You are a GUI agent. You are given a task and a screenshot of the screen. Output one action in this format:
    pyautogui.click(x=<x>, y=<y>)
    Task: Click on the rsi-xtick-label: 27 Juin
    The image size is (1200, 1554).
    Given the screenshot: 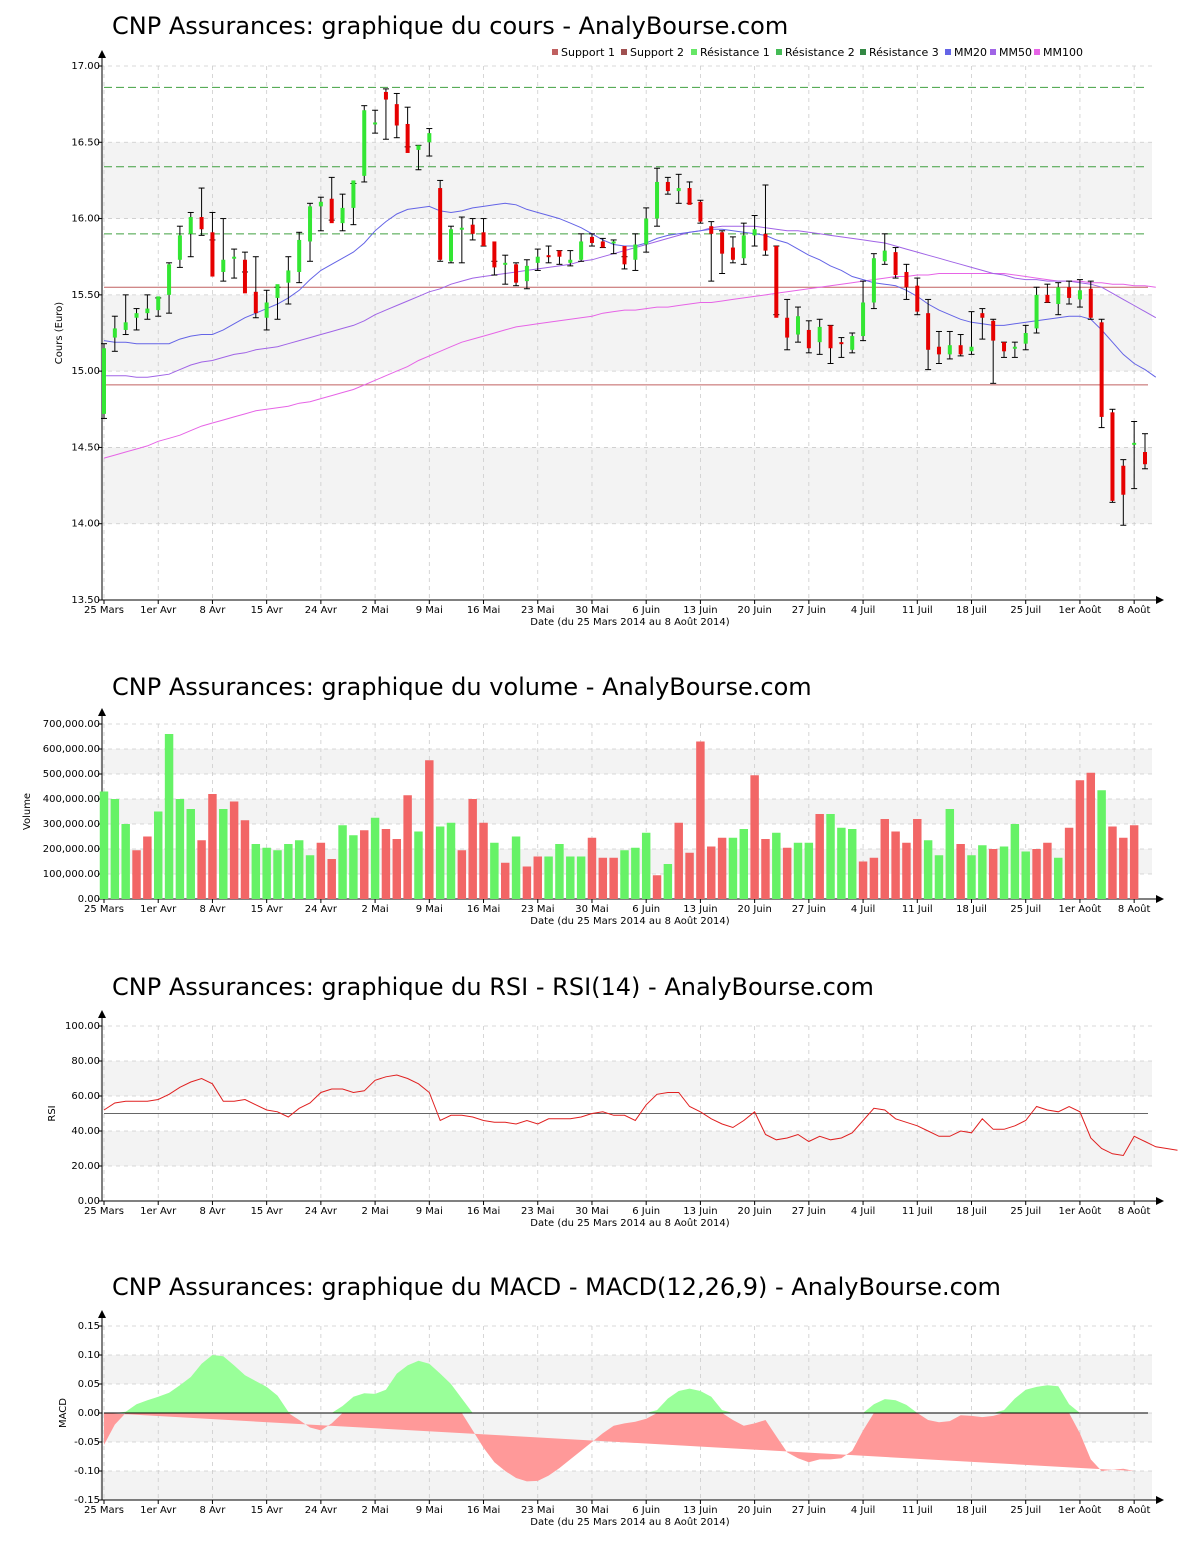 What is the action you would take?
    pyautogui.click(x=809, y=1211)
    